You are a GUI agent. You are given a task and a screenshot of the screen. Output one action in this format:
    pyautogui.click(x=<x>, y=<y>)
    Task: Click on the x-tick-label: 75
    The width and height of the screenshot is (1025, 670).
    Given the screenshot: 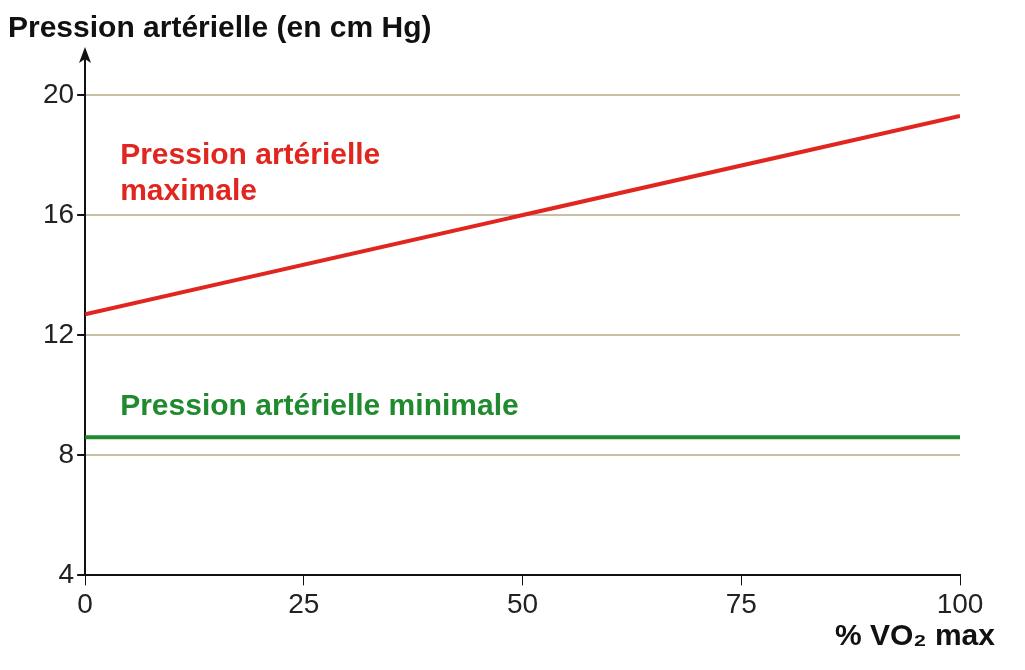 What is the action you would take?
    pyautogui.click(x=741, y=603)
    